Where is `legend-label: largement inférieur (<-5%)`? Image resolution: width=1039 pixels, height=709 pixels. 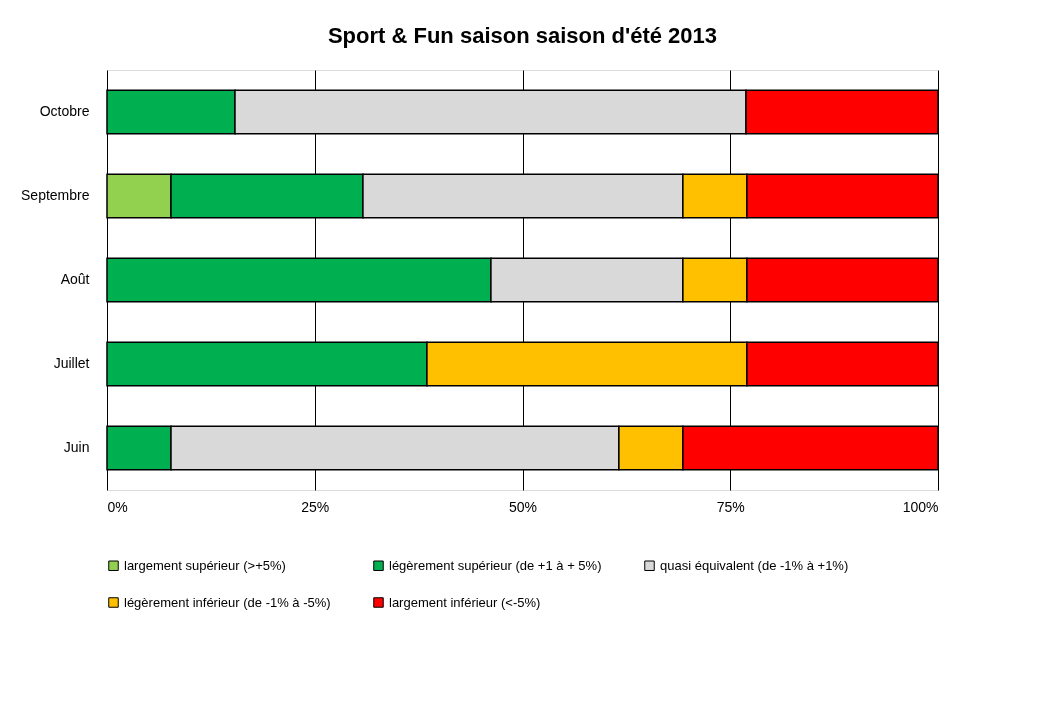 legend-label: largement inférieur (<-5%) is located at coordinates (465, 602).